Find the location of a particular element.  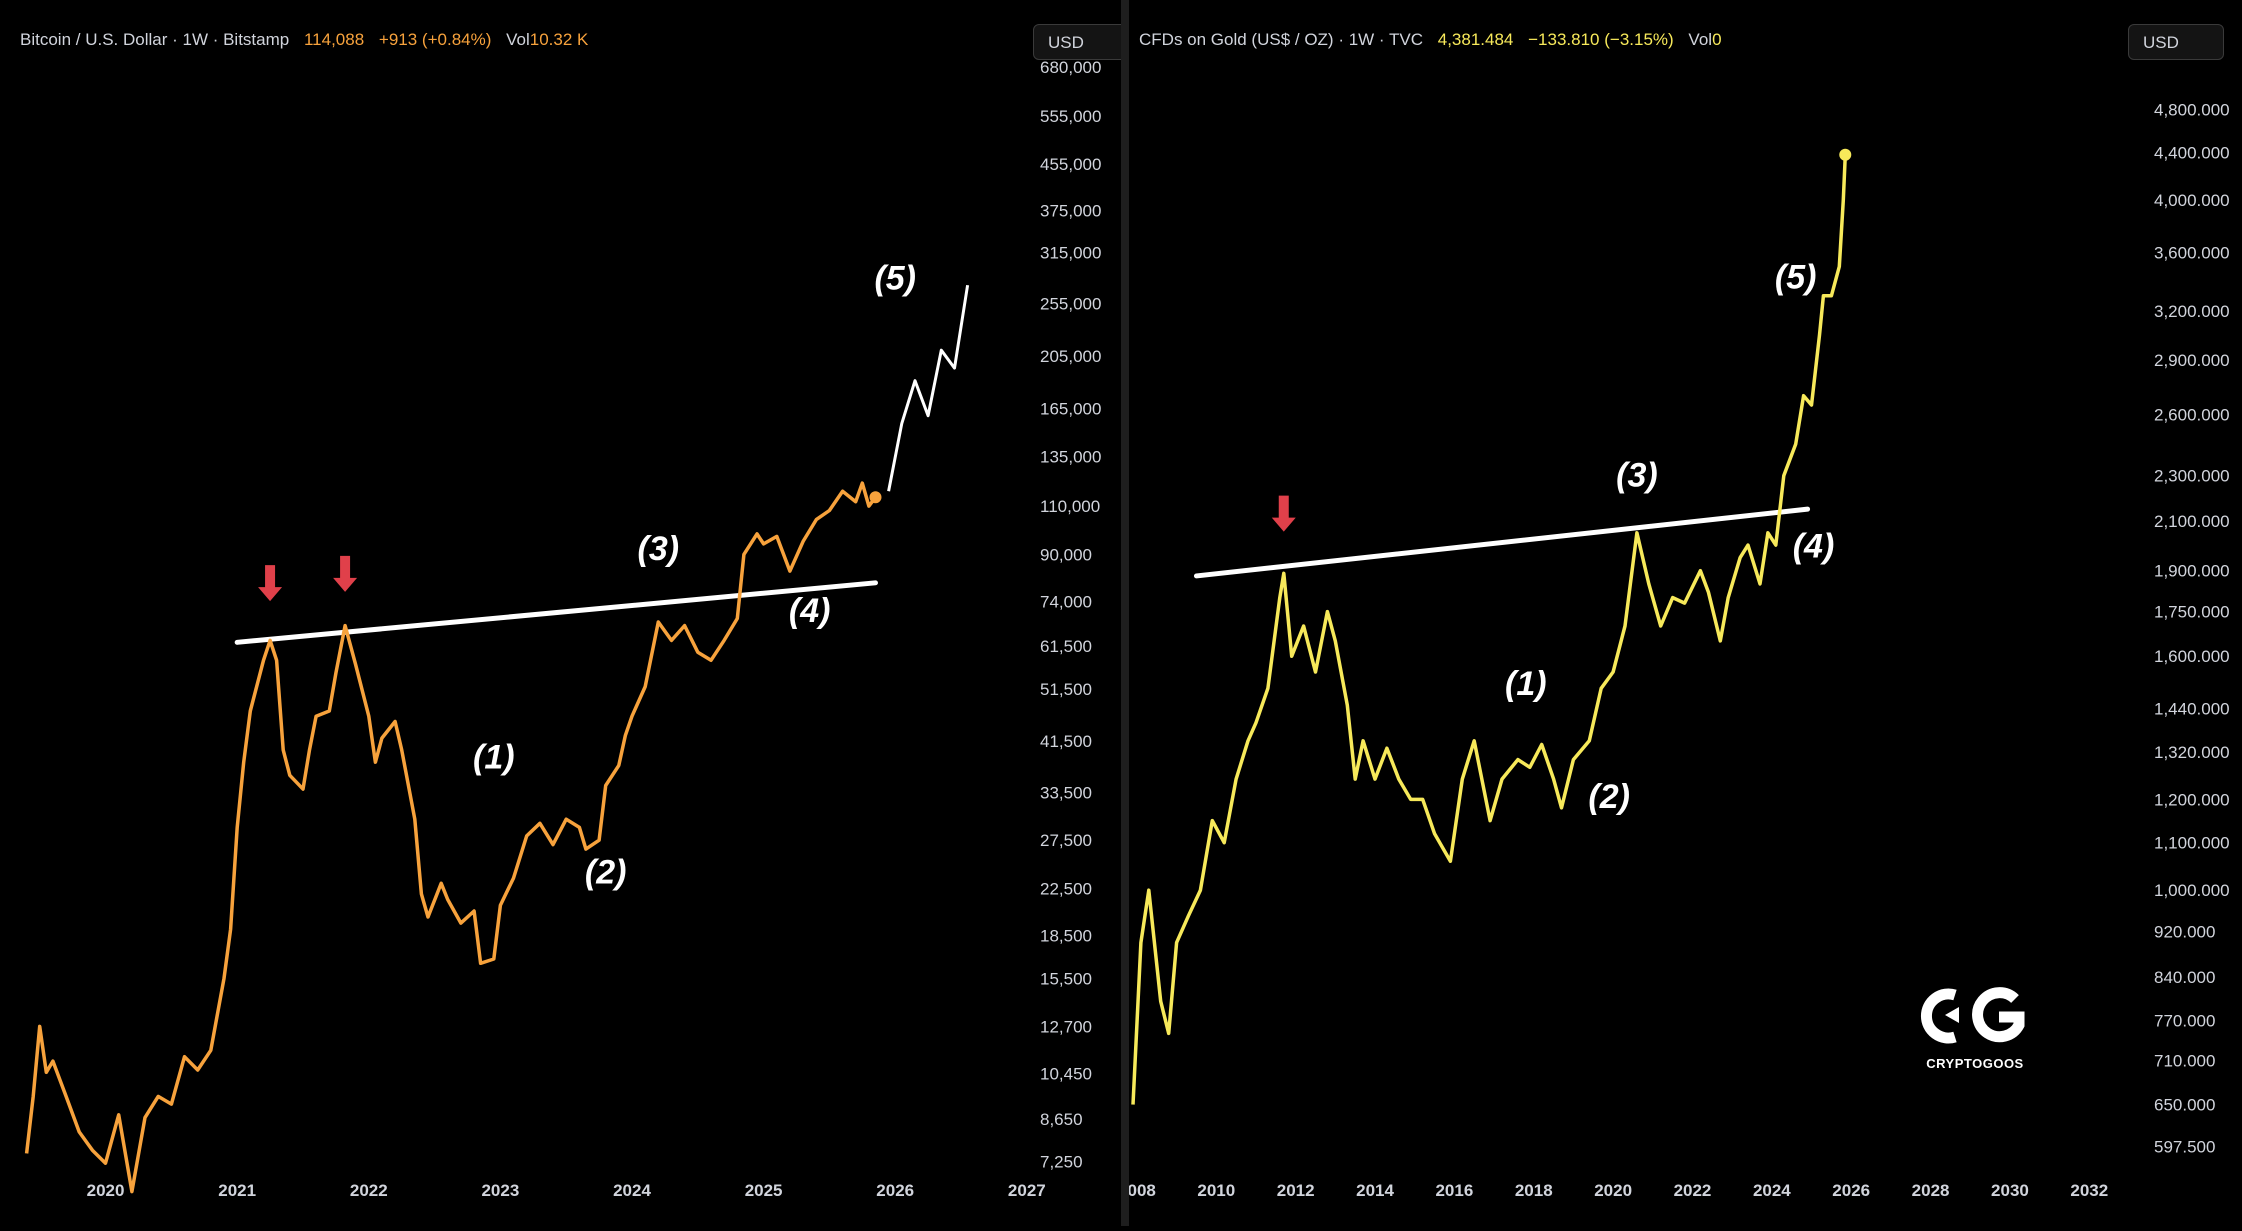

y-tick-label-1: 555,000 is located at coordinates (1070, 116).